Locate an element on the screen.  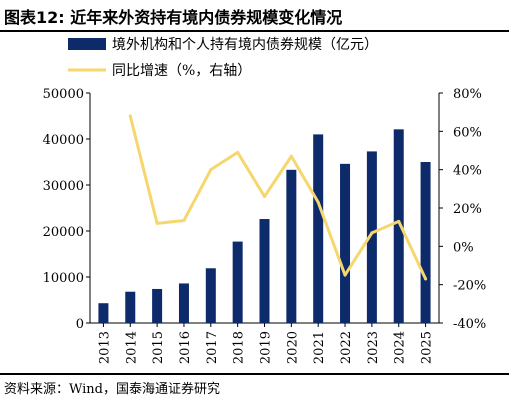
source-note: 资料来源：Wind，国泰海通证券研究 is located at coordinates (112, 389).